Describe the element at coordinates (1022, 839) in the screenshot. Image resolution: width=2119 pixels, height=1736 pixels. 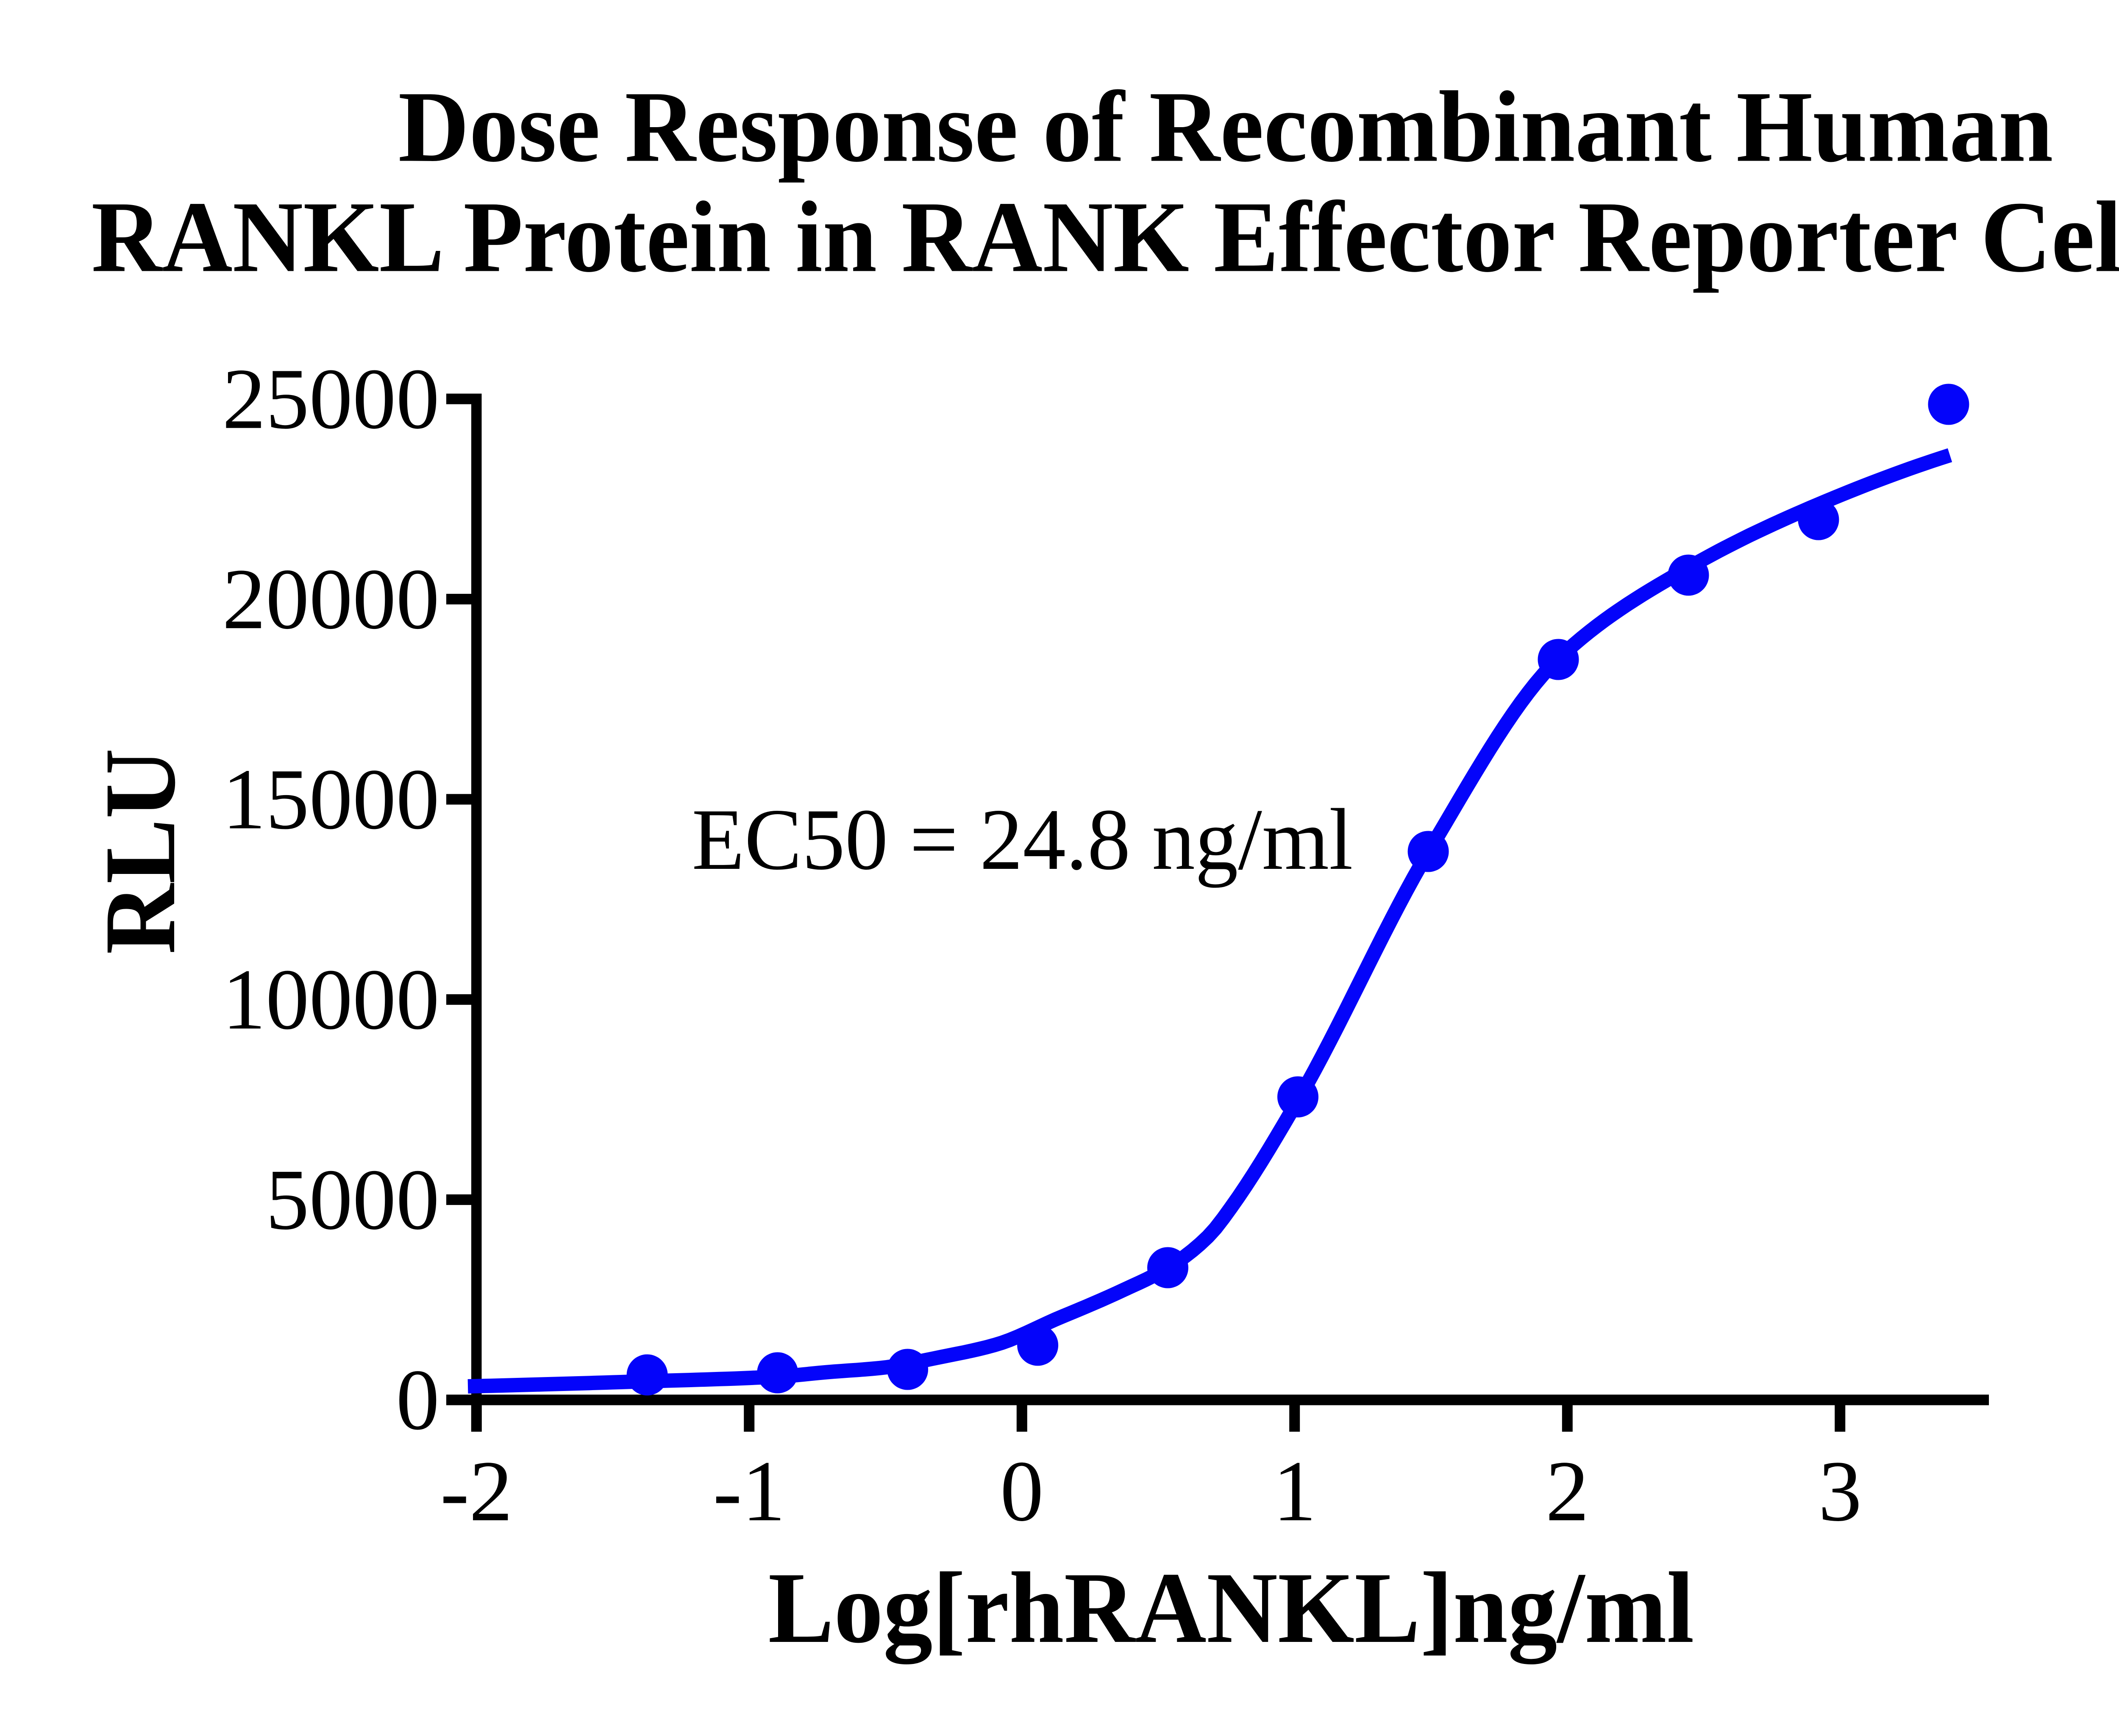
I see `svg-text: EC50 = 24.8 ng/ml` at that location.